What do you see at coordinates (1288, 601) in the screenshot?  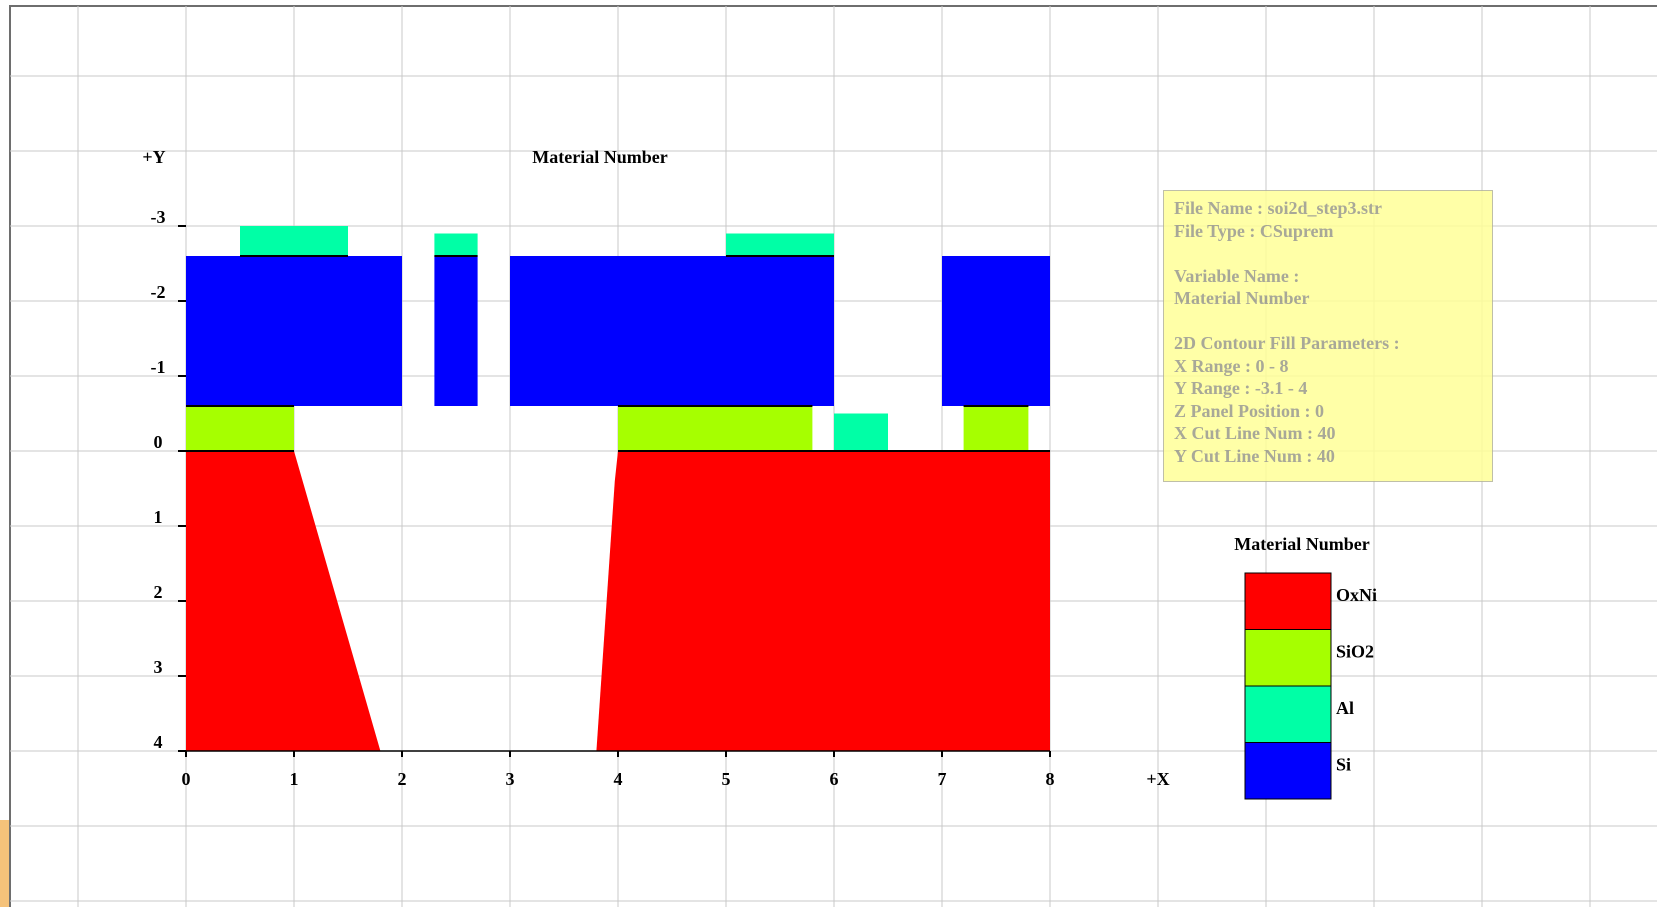 I see `legend-swatch-oxni` at bounding box center [1288, 601].